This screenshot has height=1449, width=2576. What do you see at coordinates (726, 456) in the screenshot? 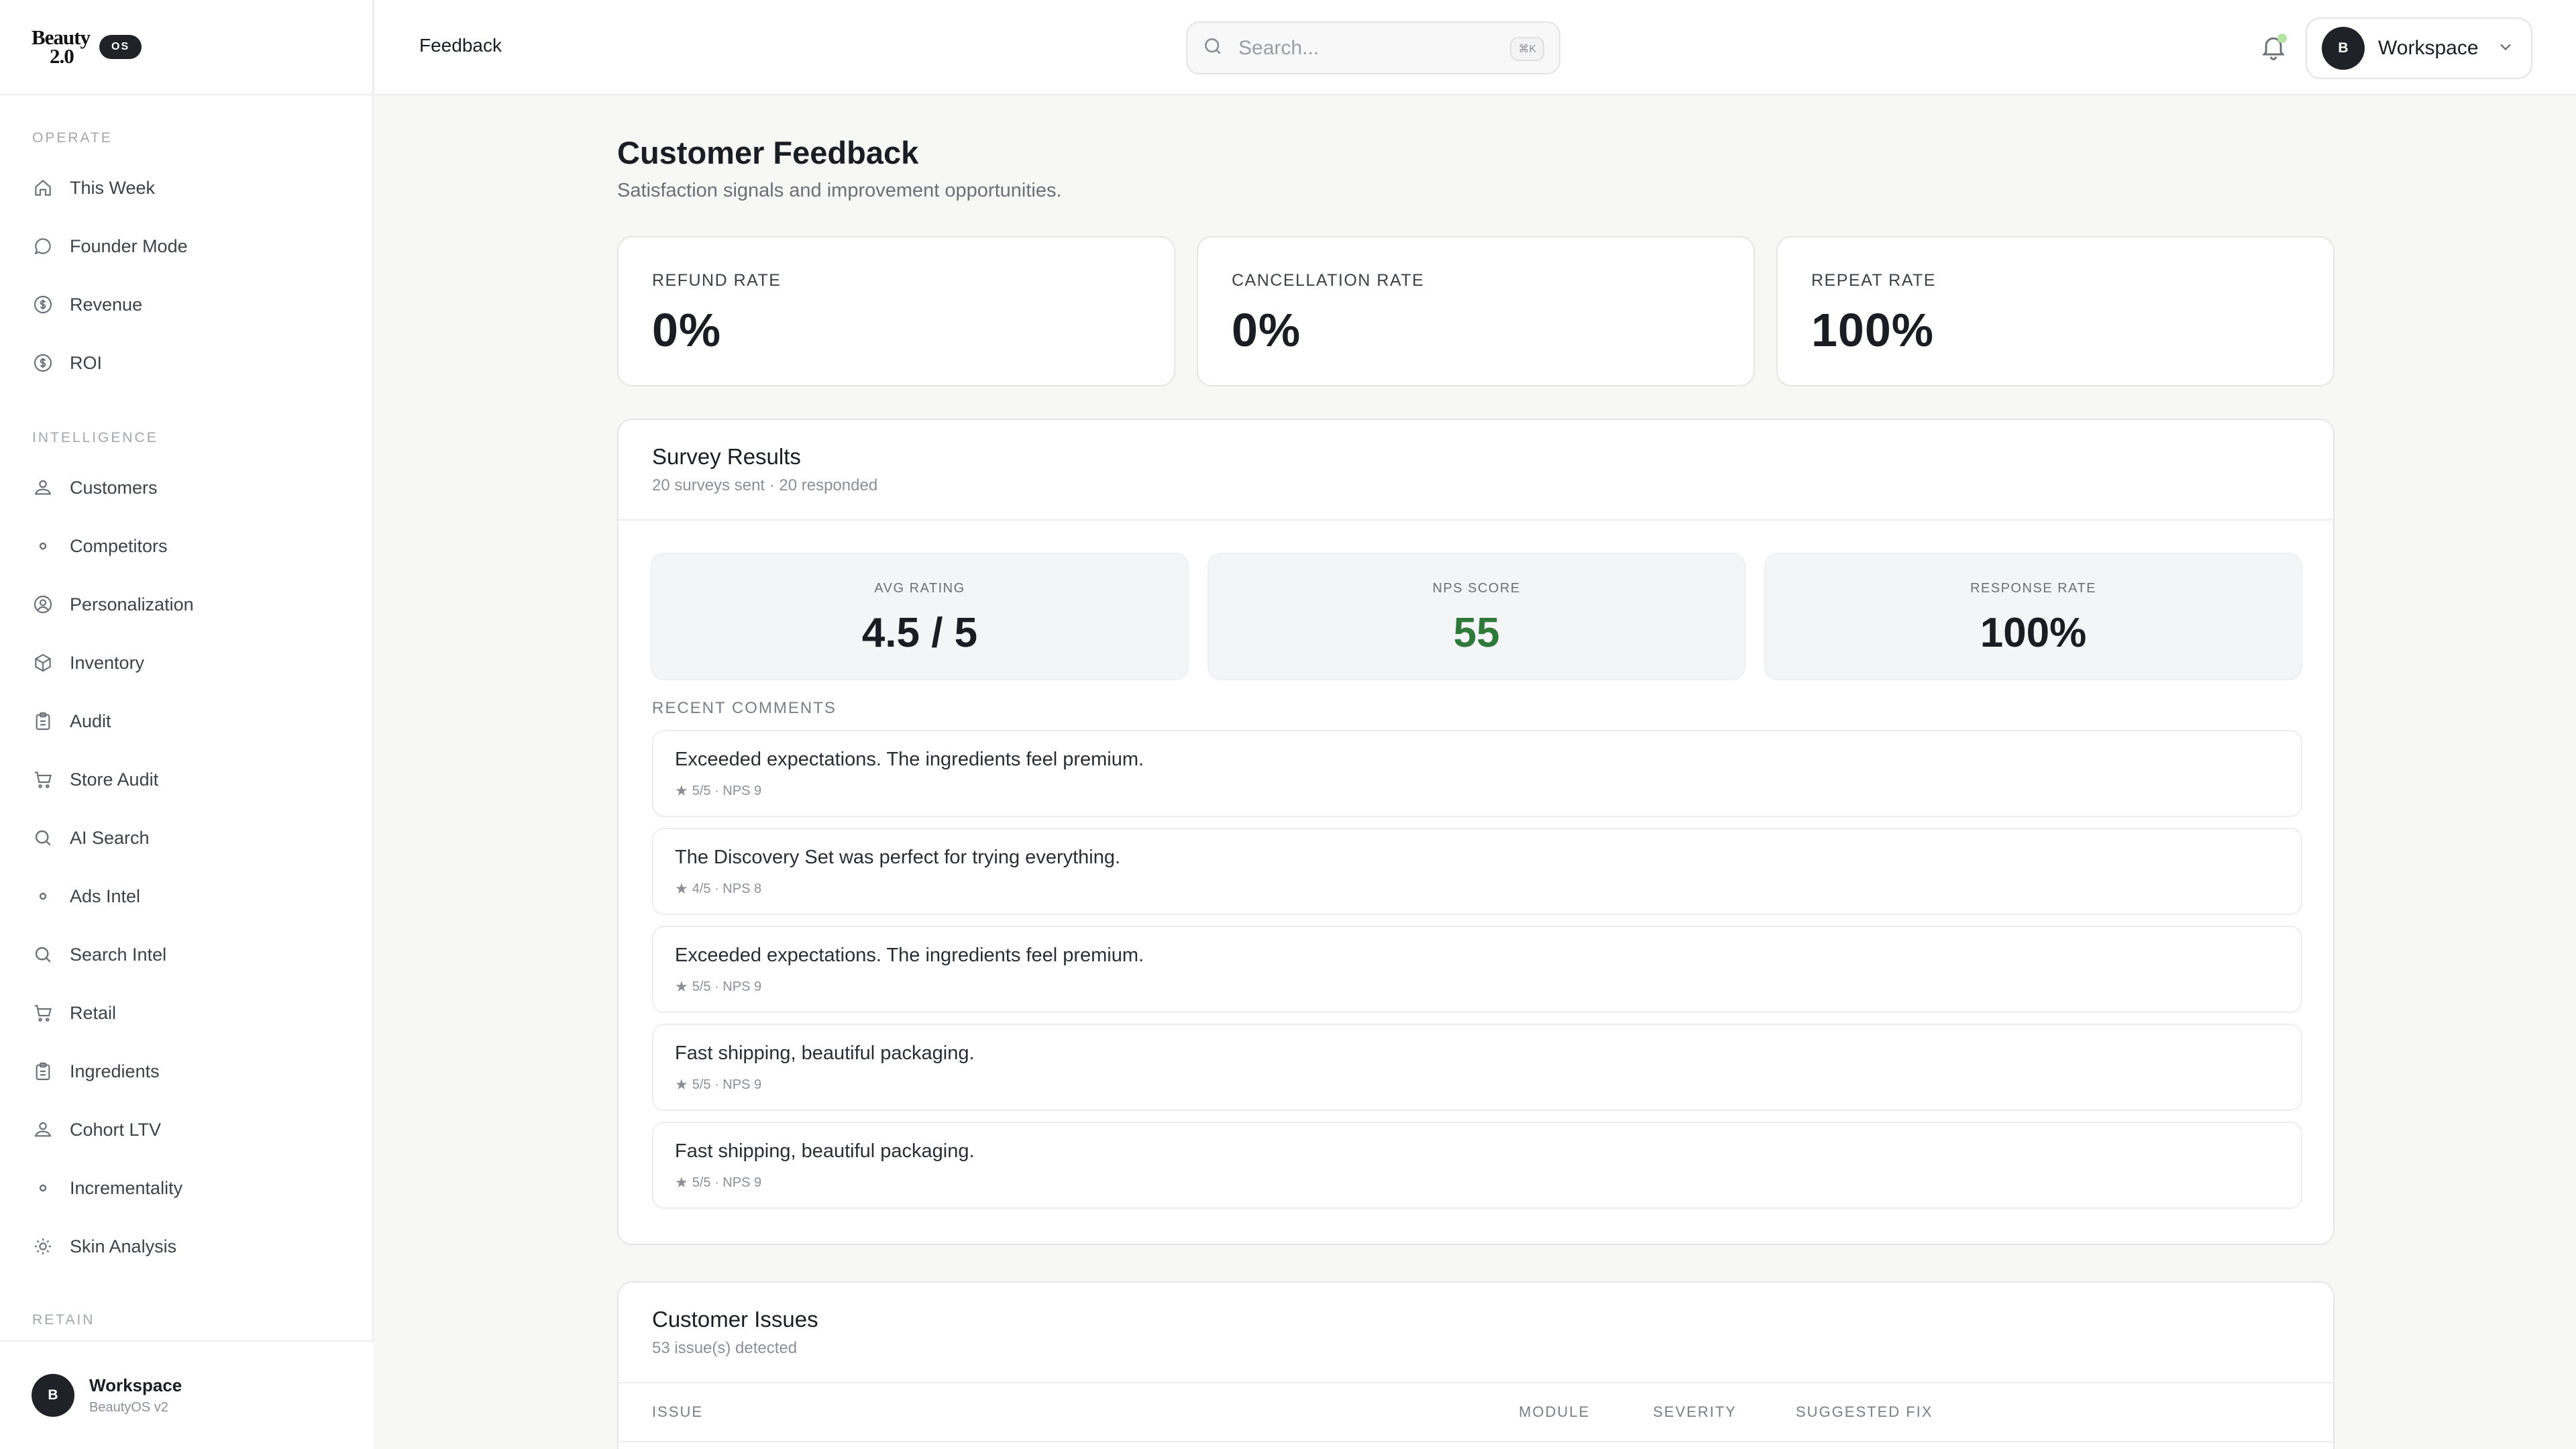
I see `panel-title: Survey Results` at bounding box center [726, 456].